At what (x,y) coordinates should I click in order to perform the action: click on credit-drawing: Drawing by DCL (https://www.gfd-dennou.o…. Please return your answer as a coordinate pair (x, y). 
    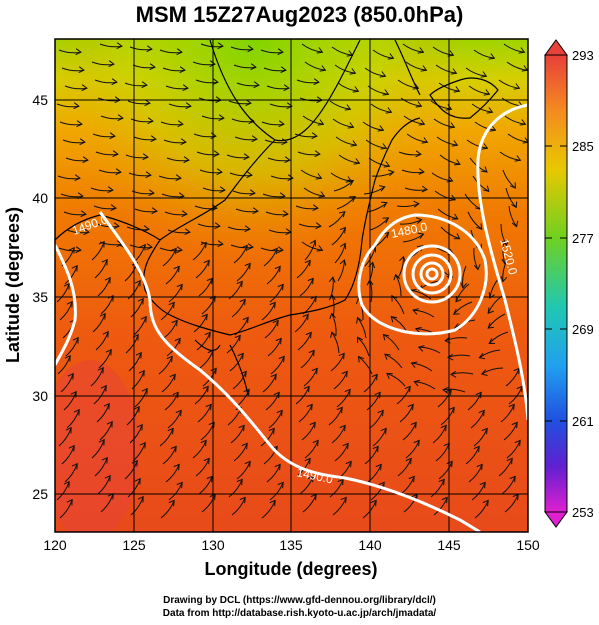
    Looking at the image, I should click on (299, 600).